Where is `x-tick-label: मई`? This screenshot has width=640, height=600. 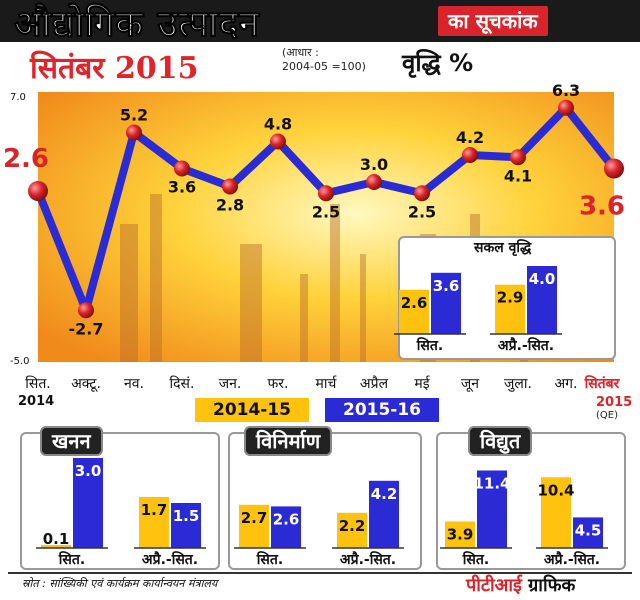 x-tick-label: मई is located at coordinates (422, 383).